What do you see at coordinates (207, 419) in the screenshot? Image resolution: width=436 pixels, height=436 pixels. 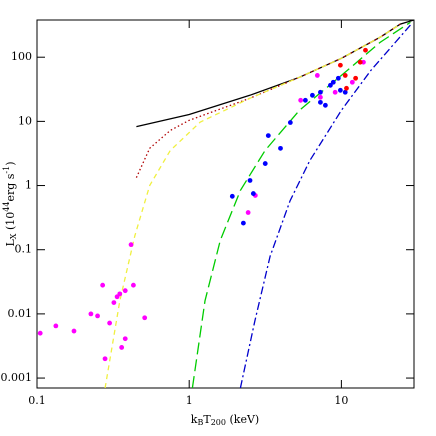 I see `x-label-part: T` at bounding box center [207, 419].